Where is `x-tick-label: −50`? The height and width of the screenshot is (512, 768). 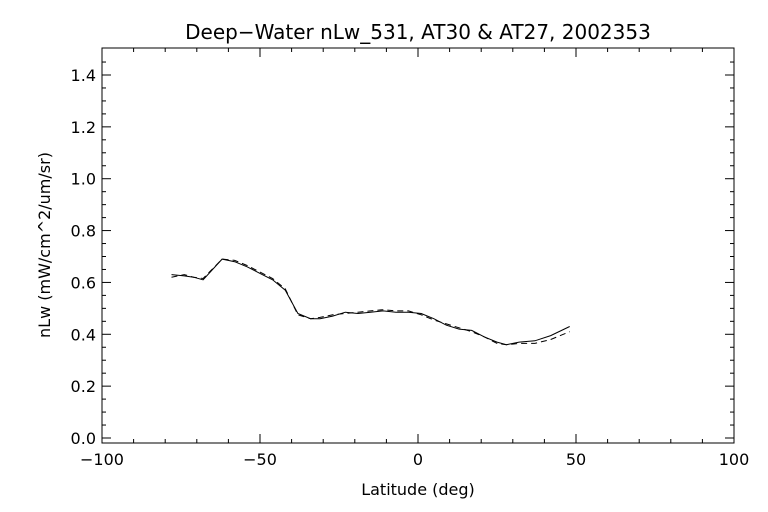
x-tick-label: −50 is located at coordinates (260, 459).